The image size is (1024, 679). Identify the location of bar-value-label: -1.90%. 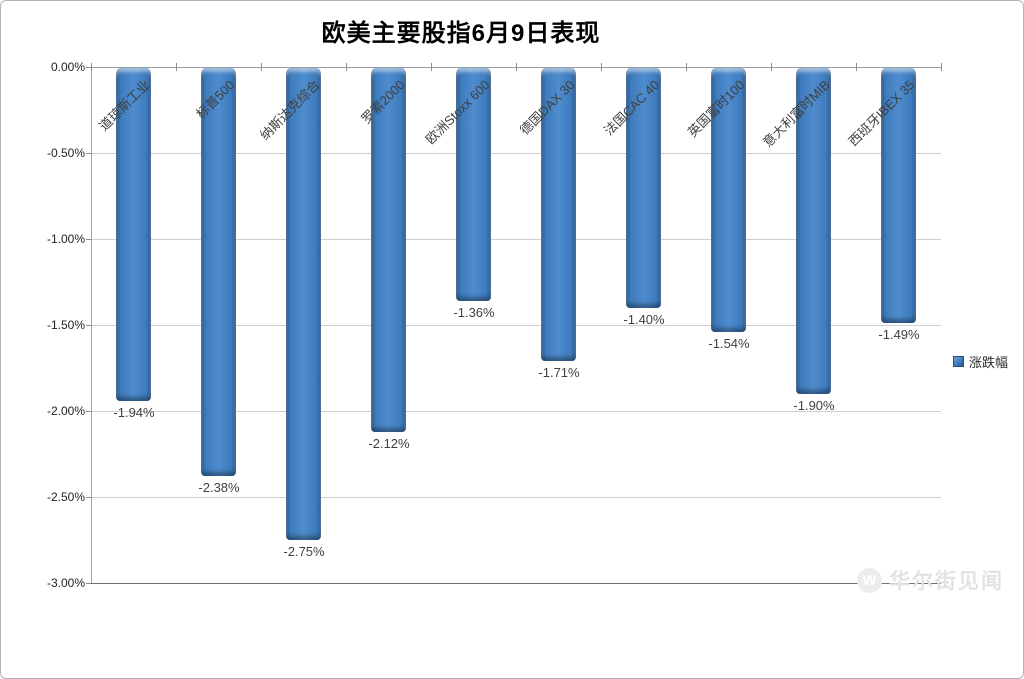
(814, 405).